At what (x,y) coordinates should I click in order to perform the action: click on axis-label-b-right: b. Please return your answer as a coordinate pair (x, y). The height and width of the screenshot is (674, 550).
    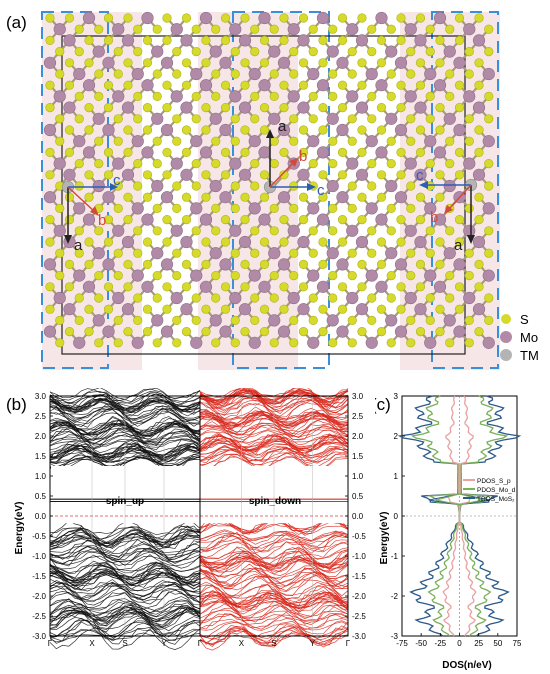
    Looking at the image, I should click on (434, 217).